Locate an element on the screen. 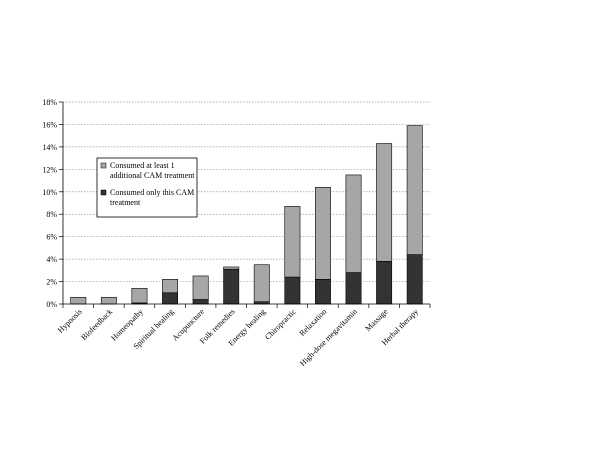  legend-label: treatment is located at coordinates (125, 202).